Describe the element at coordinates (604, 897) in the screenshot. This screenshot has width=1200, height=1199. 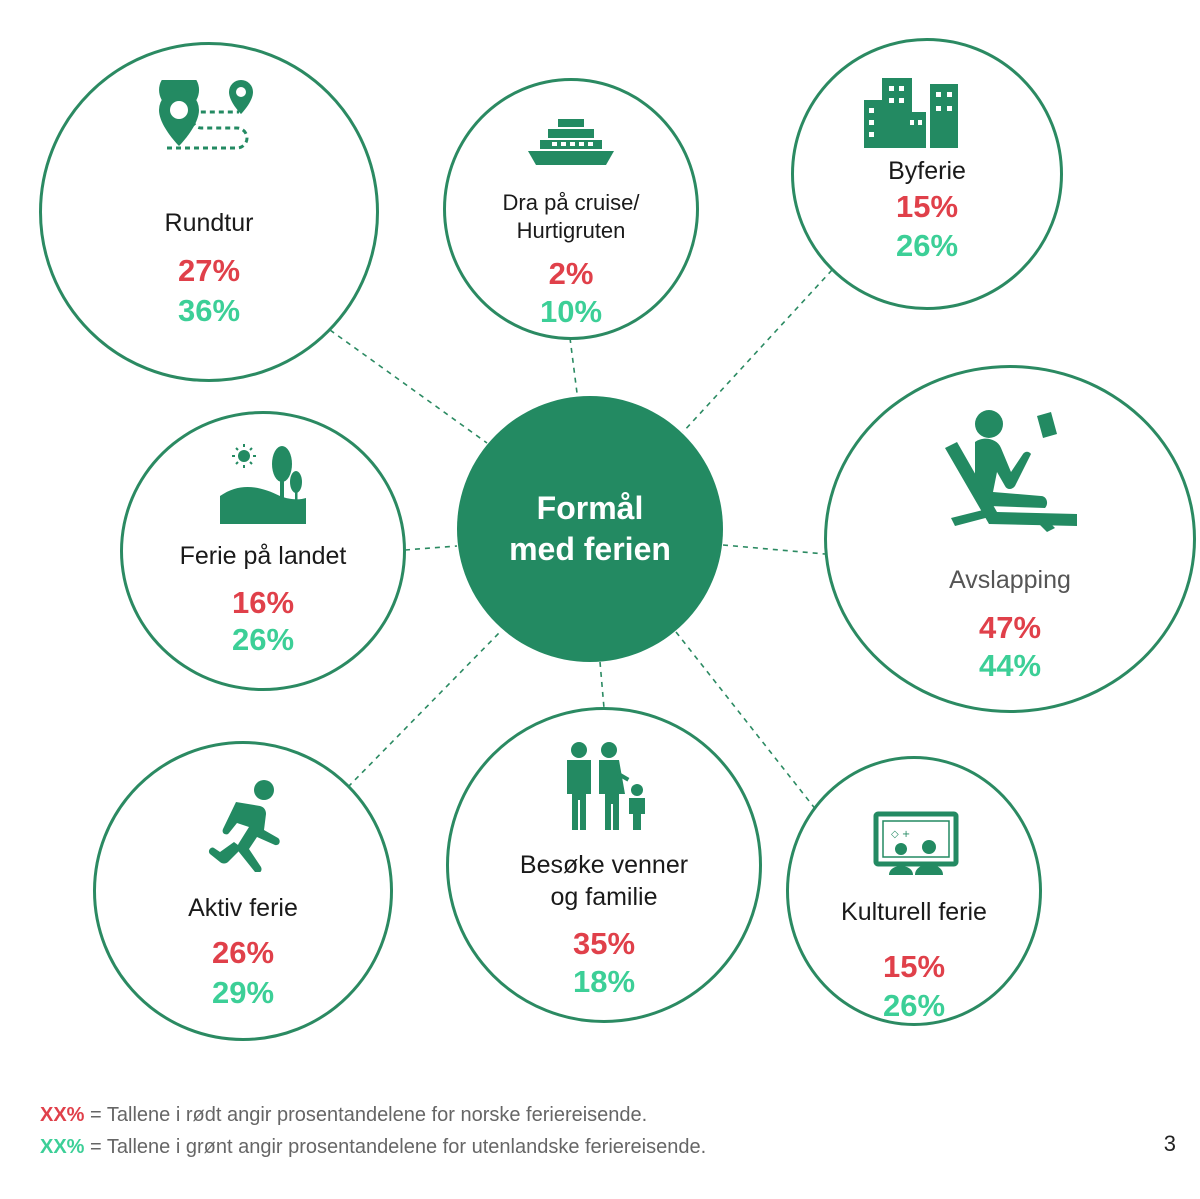
I see `besoke-label-line2: og familie` at that location.